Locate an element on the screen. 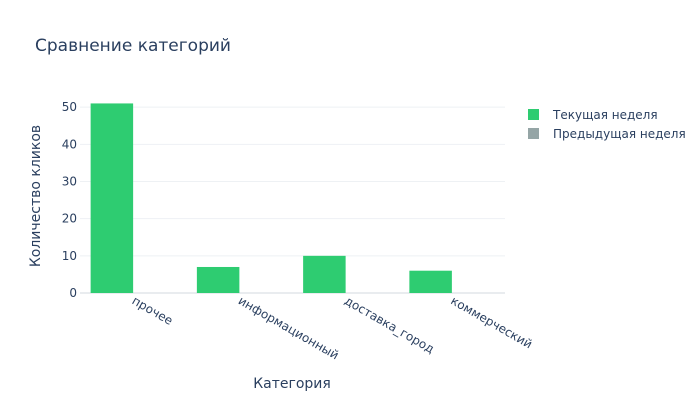  x-tick-label: информационный is located at coordinates (288, 327).